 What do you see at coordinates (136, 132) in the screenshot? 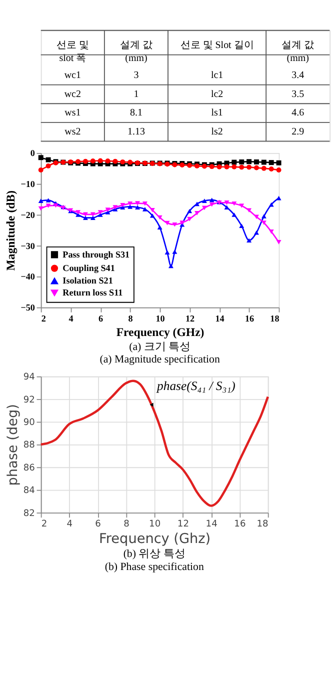
I see `text: 1.13` at bounding box center [136, 132].